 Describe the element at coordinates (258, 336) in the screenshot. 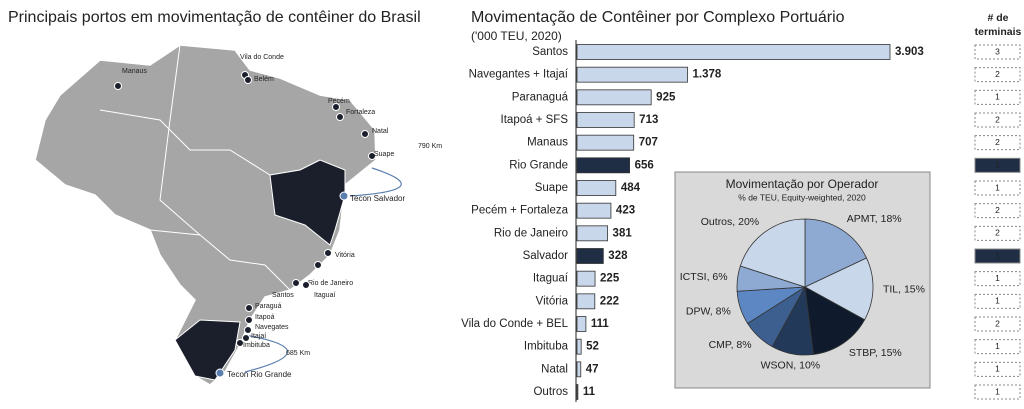

I see `map-label: Itajaí` at that location.